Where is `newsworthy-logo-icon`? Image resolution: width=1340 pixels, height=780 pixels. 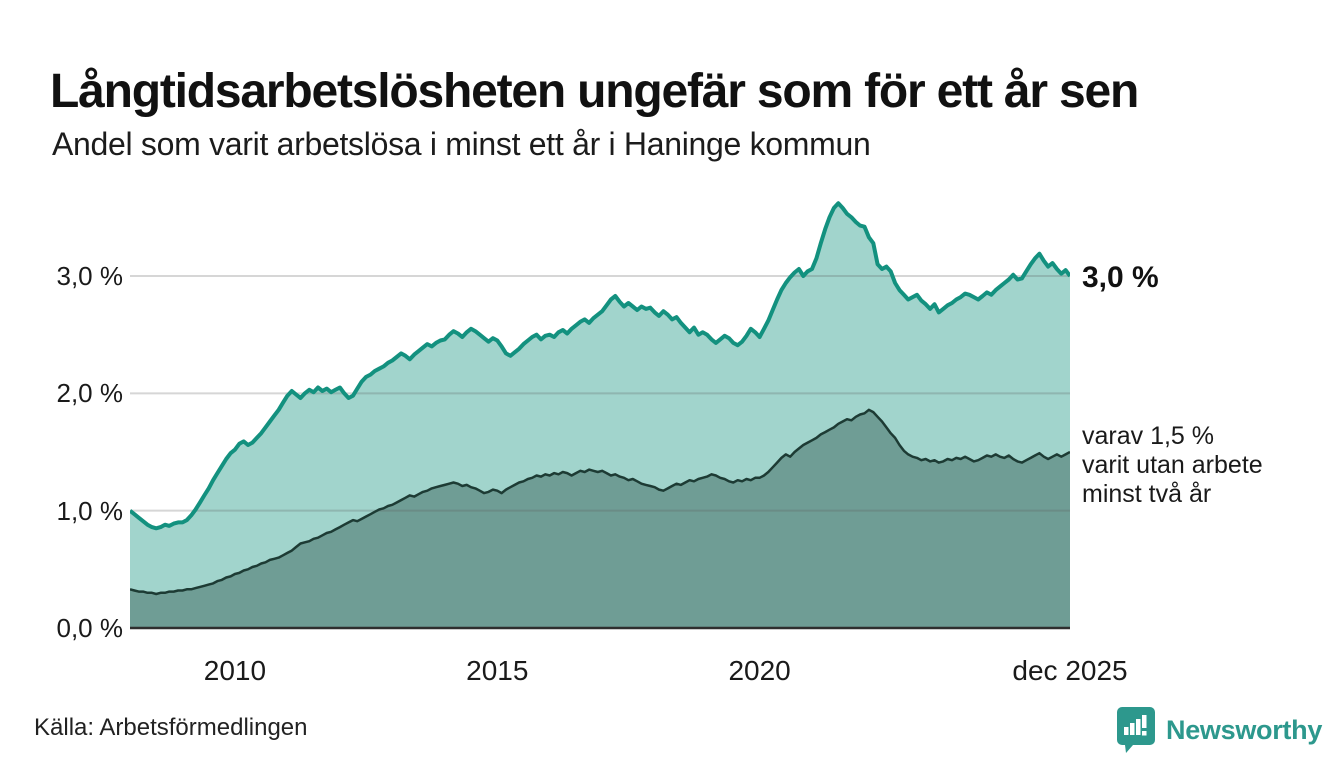 newsworthy-logo-icon is located at coordinates (1136, 730).